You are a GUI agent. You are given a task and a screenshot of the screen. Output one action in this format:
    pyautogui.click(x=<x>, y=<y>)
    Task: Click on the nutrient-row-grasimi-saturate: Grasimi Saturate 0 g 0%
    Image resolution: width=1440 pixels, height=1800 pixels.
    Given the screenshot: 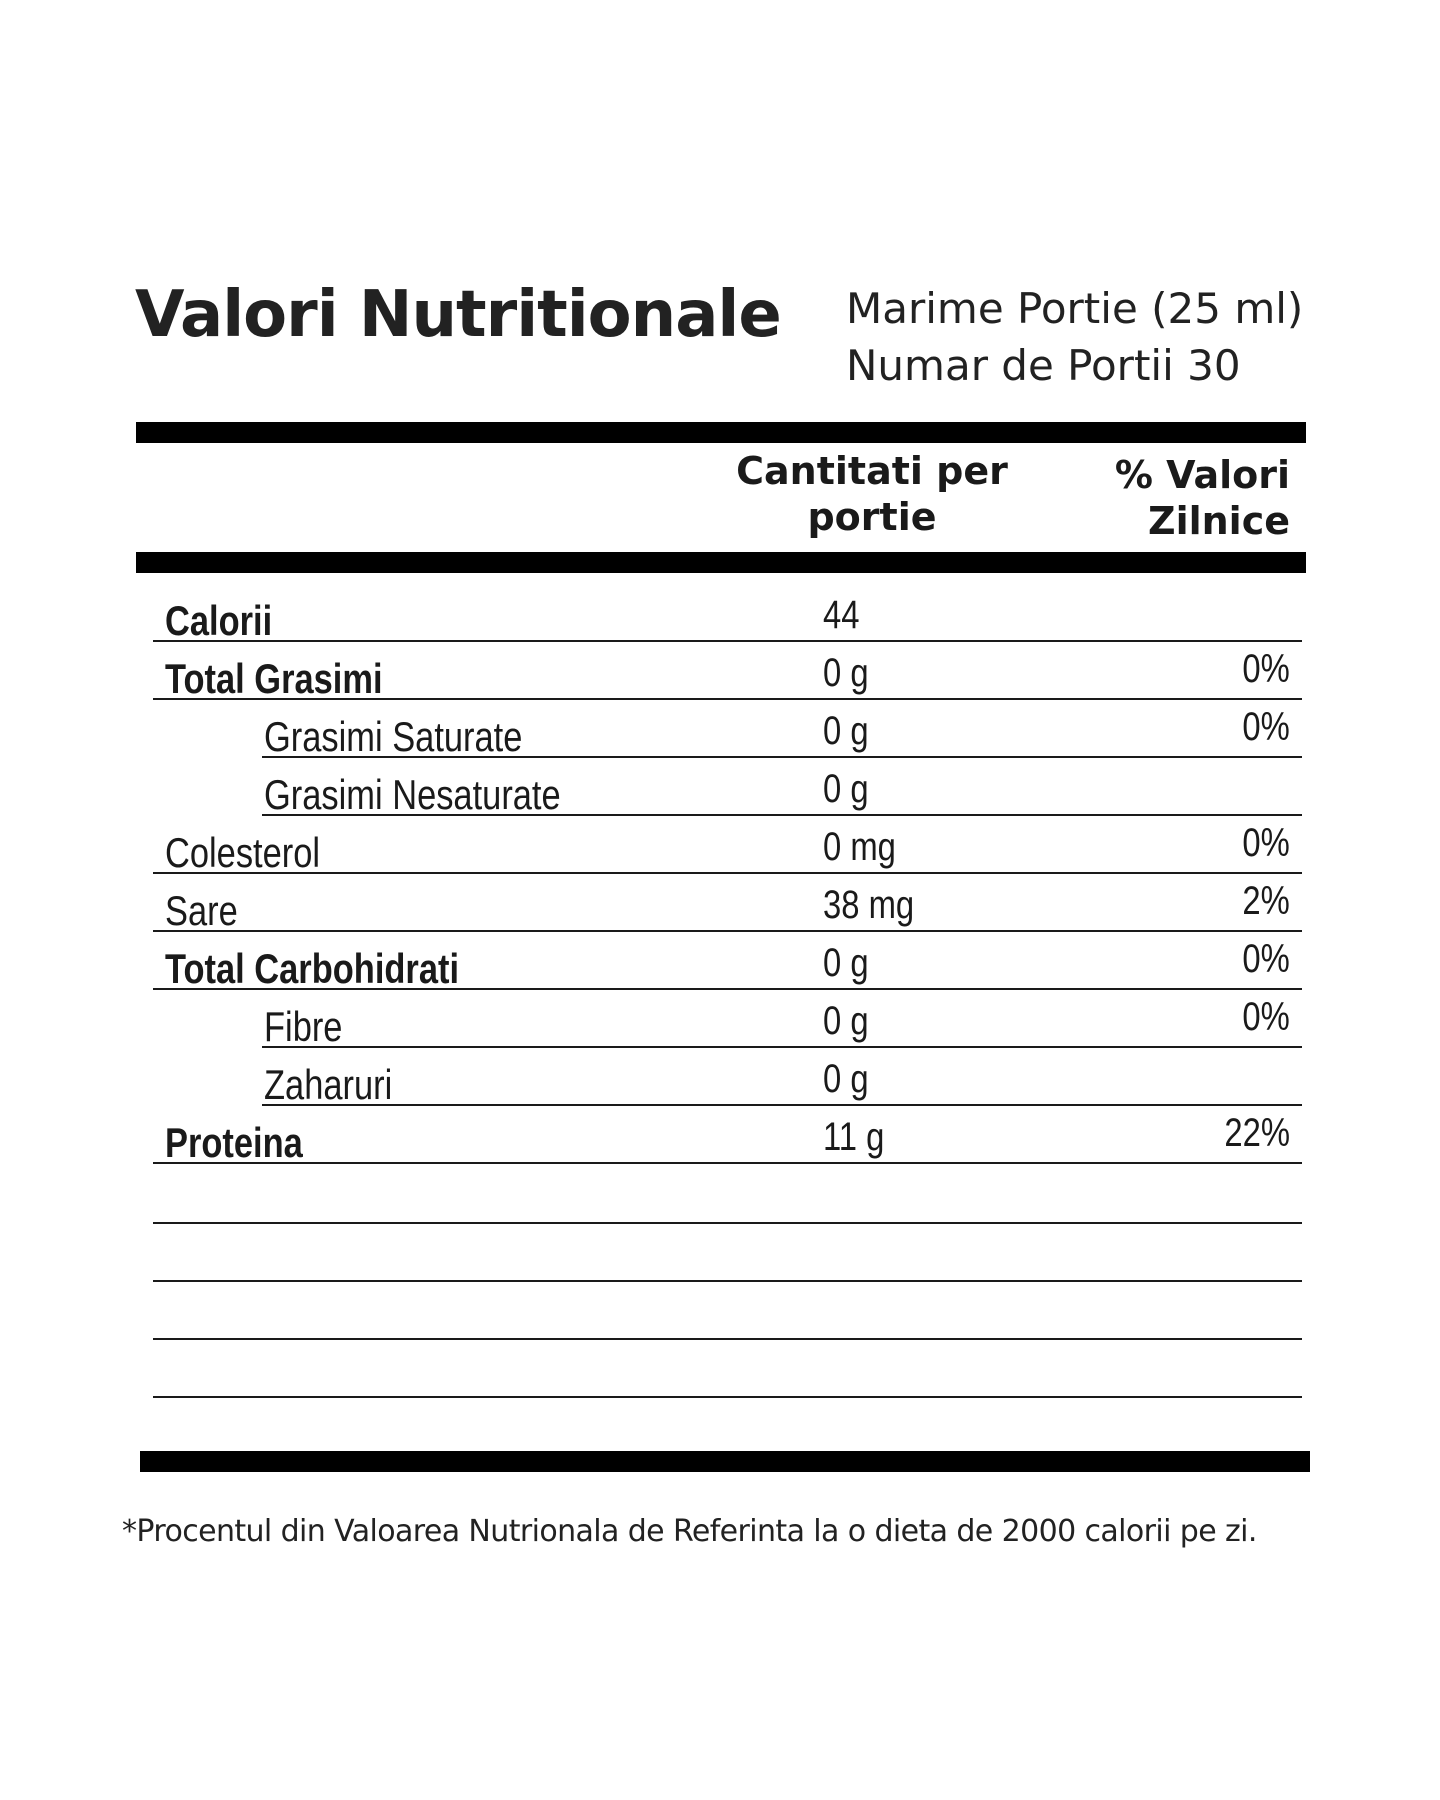 What is the action you would take?
    pyautogui.click(x=782, y=730)
    